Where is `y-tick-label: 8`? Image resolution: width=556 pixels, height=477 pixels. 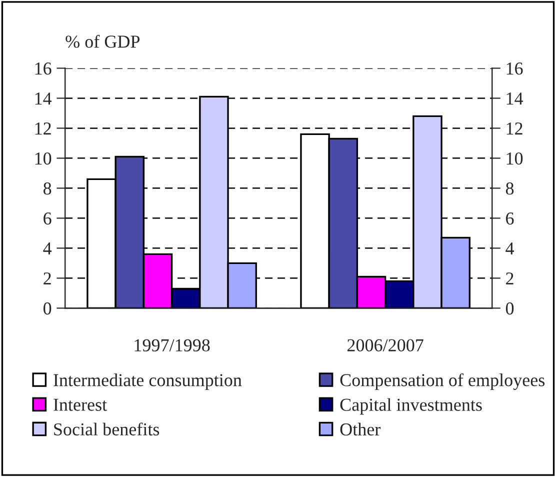 y-tick-label: 8 is located at coordinates (48, 188).